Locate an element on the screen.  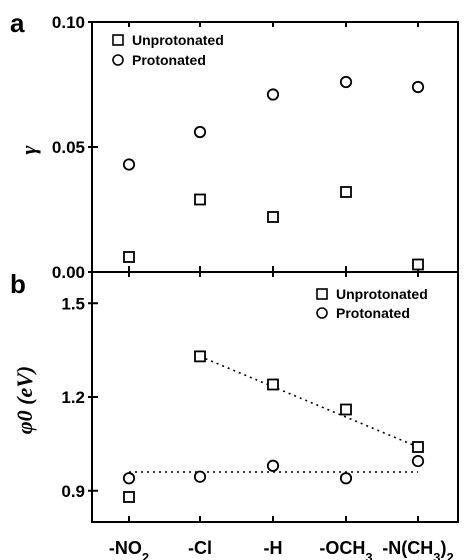
y-tick-label: 1.2 is located at coordinates (73, 397).